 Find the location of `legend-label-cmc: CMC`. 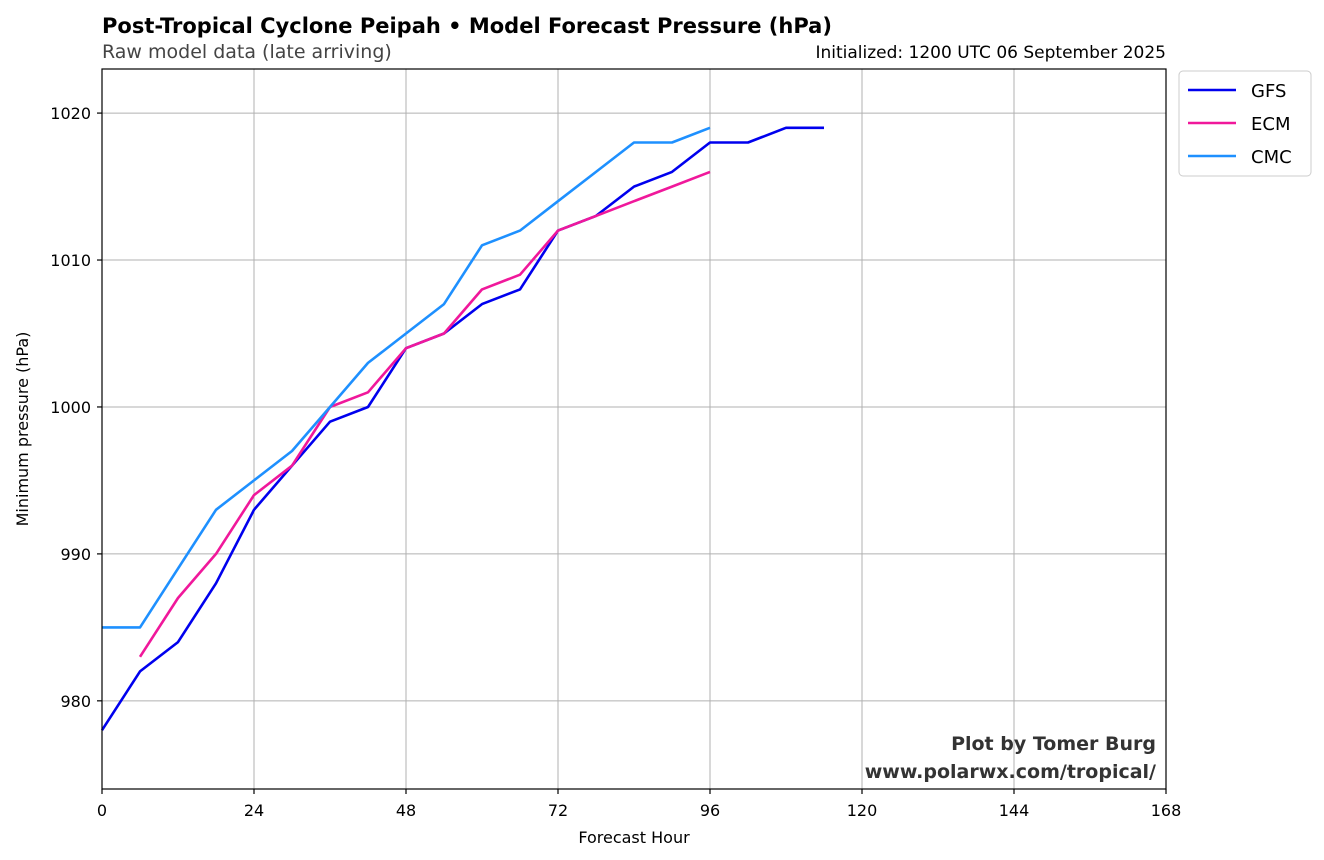

legend-label-cmc: CMC is located at coordinates (1271, 157).